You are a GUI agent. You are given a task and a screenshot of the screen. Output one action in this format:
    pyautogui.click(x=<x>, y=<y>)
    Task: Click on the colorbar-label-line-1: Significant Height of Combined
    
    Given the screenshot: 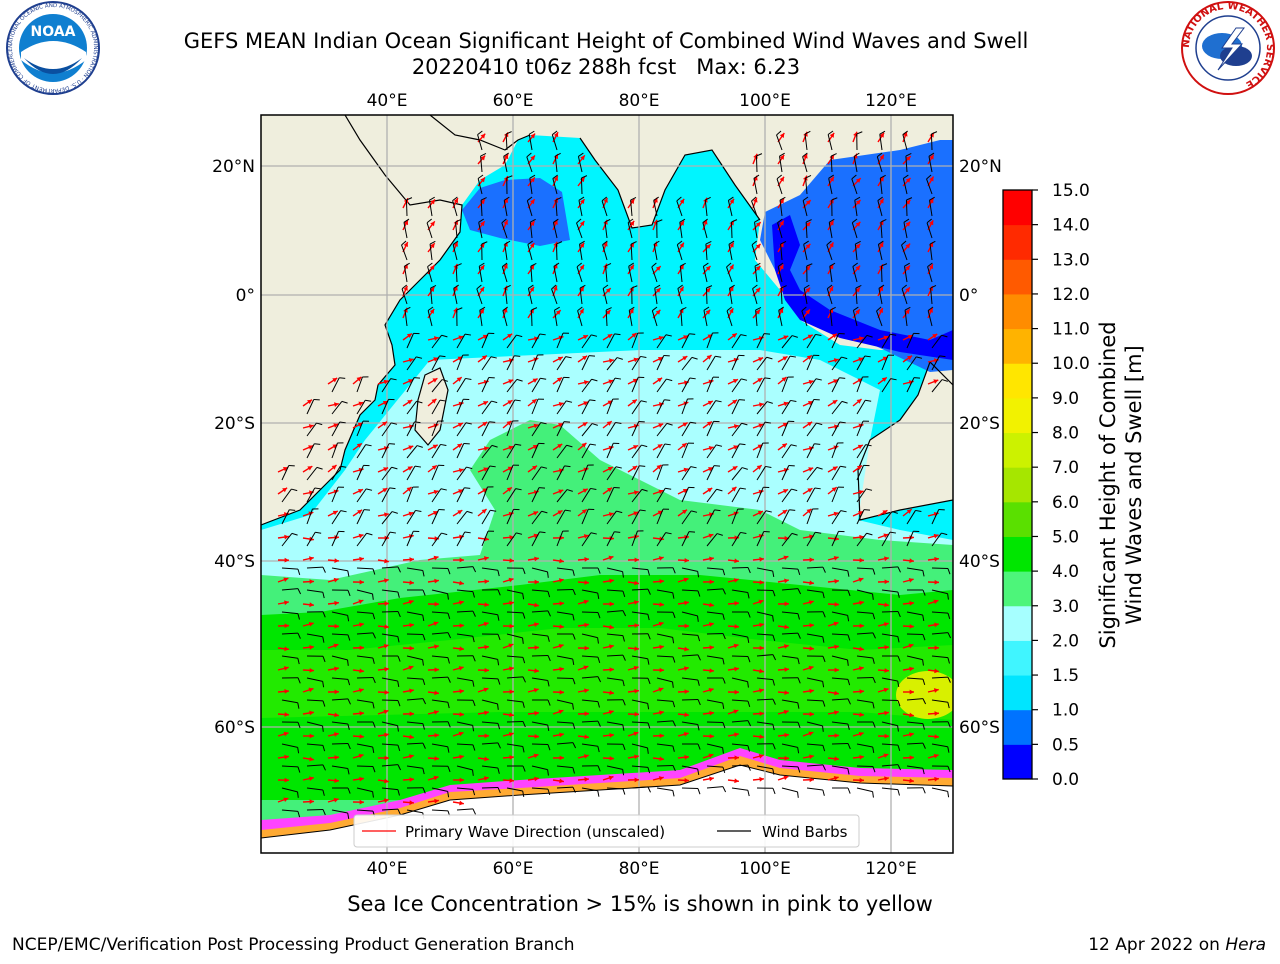 What is the action you would take?
    pyautogui.click(x=1108, y=484)
    